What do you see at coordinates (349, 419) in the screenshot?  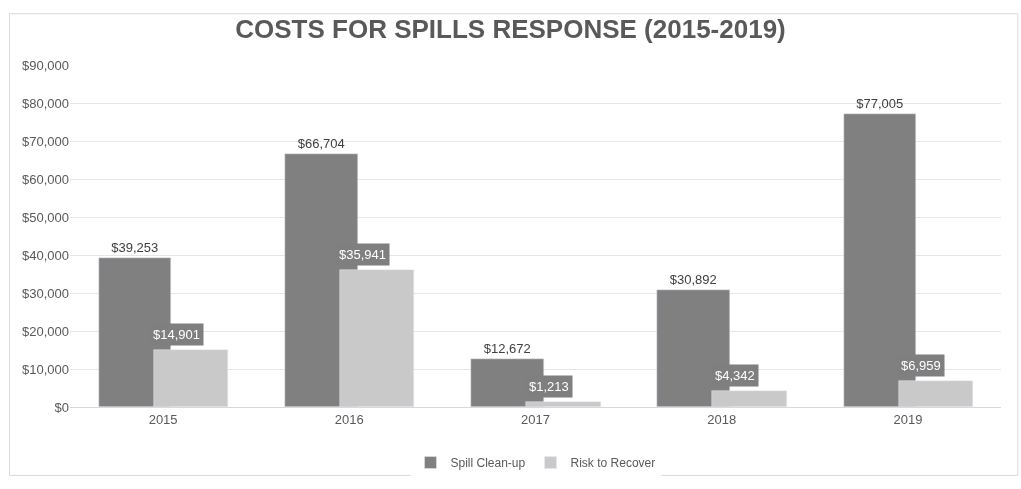 I see `x-tick-label: 2016` at bounding box center [349, 419].